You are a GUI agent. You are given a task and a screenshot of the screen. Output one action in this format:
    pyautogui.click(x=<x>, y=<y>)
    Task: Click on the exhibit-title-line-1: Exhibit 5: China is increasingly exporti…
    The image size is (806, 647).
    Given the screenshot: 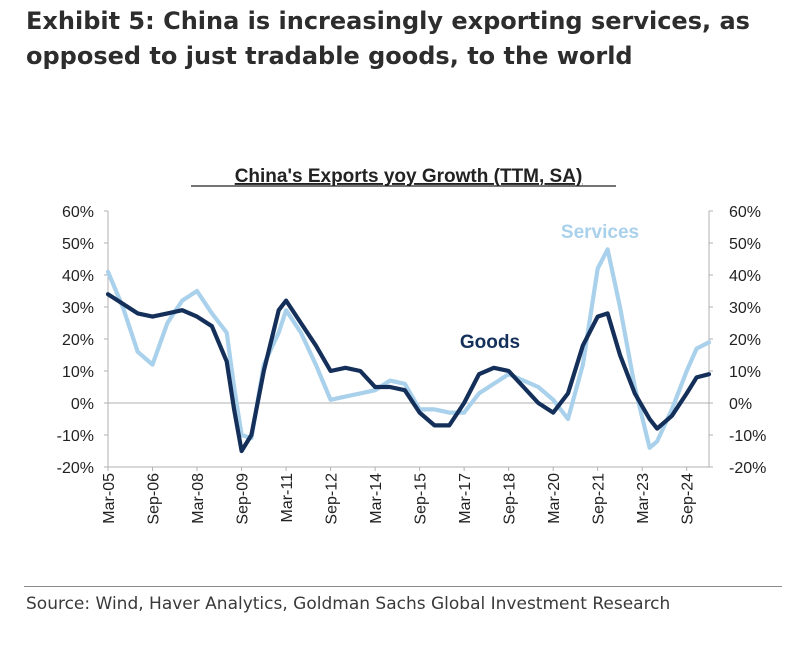 What is the action you would take?
    pyautogui.click(x=388, y=21)
    